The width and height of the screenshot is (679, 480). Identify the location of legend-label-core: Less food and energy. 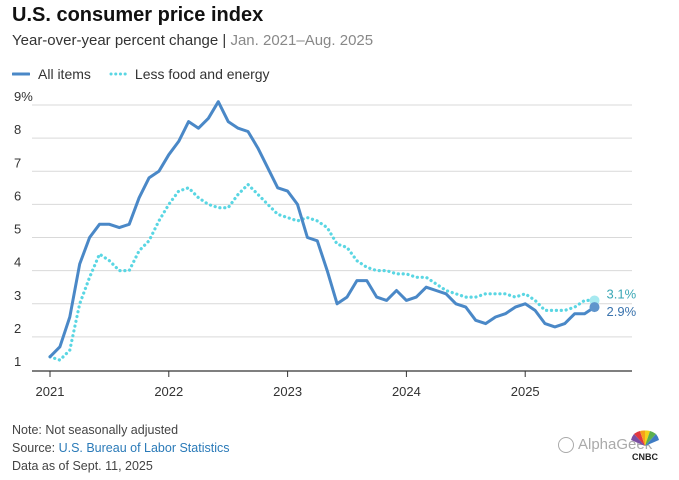
(202, 74).